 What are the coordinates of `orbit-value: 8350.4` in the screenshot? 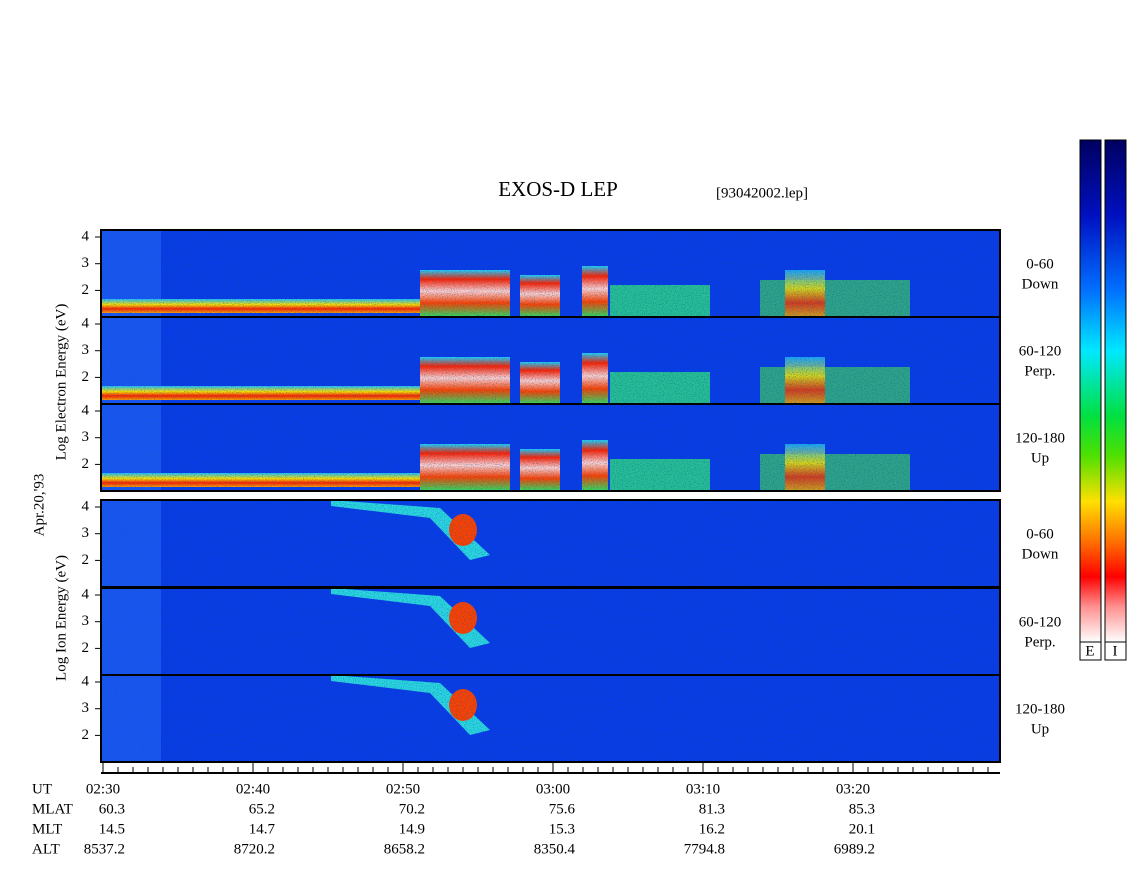 It's located at (555, 849).